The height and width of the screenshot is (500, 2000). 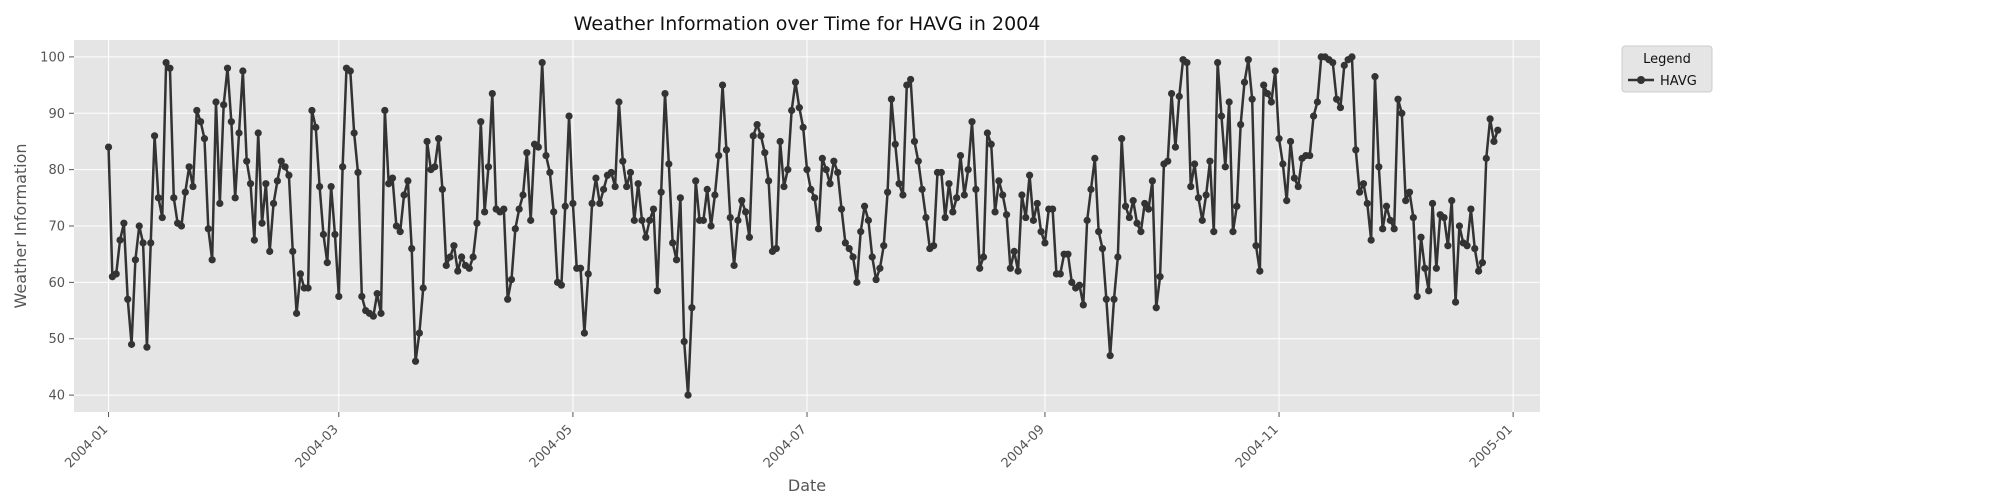 What do you see at coordinates (56, 396) in the screenshot?
I see `y-tick-label: 40` at bounding box center [56, 396].